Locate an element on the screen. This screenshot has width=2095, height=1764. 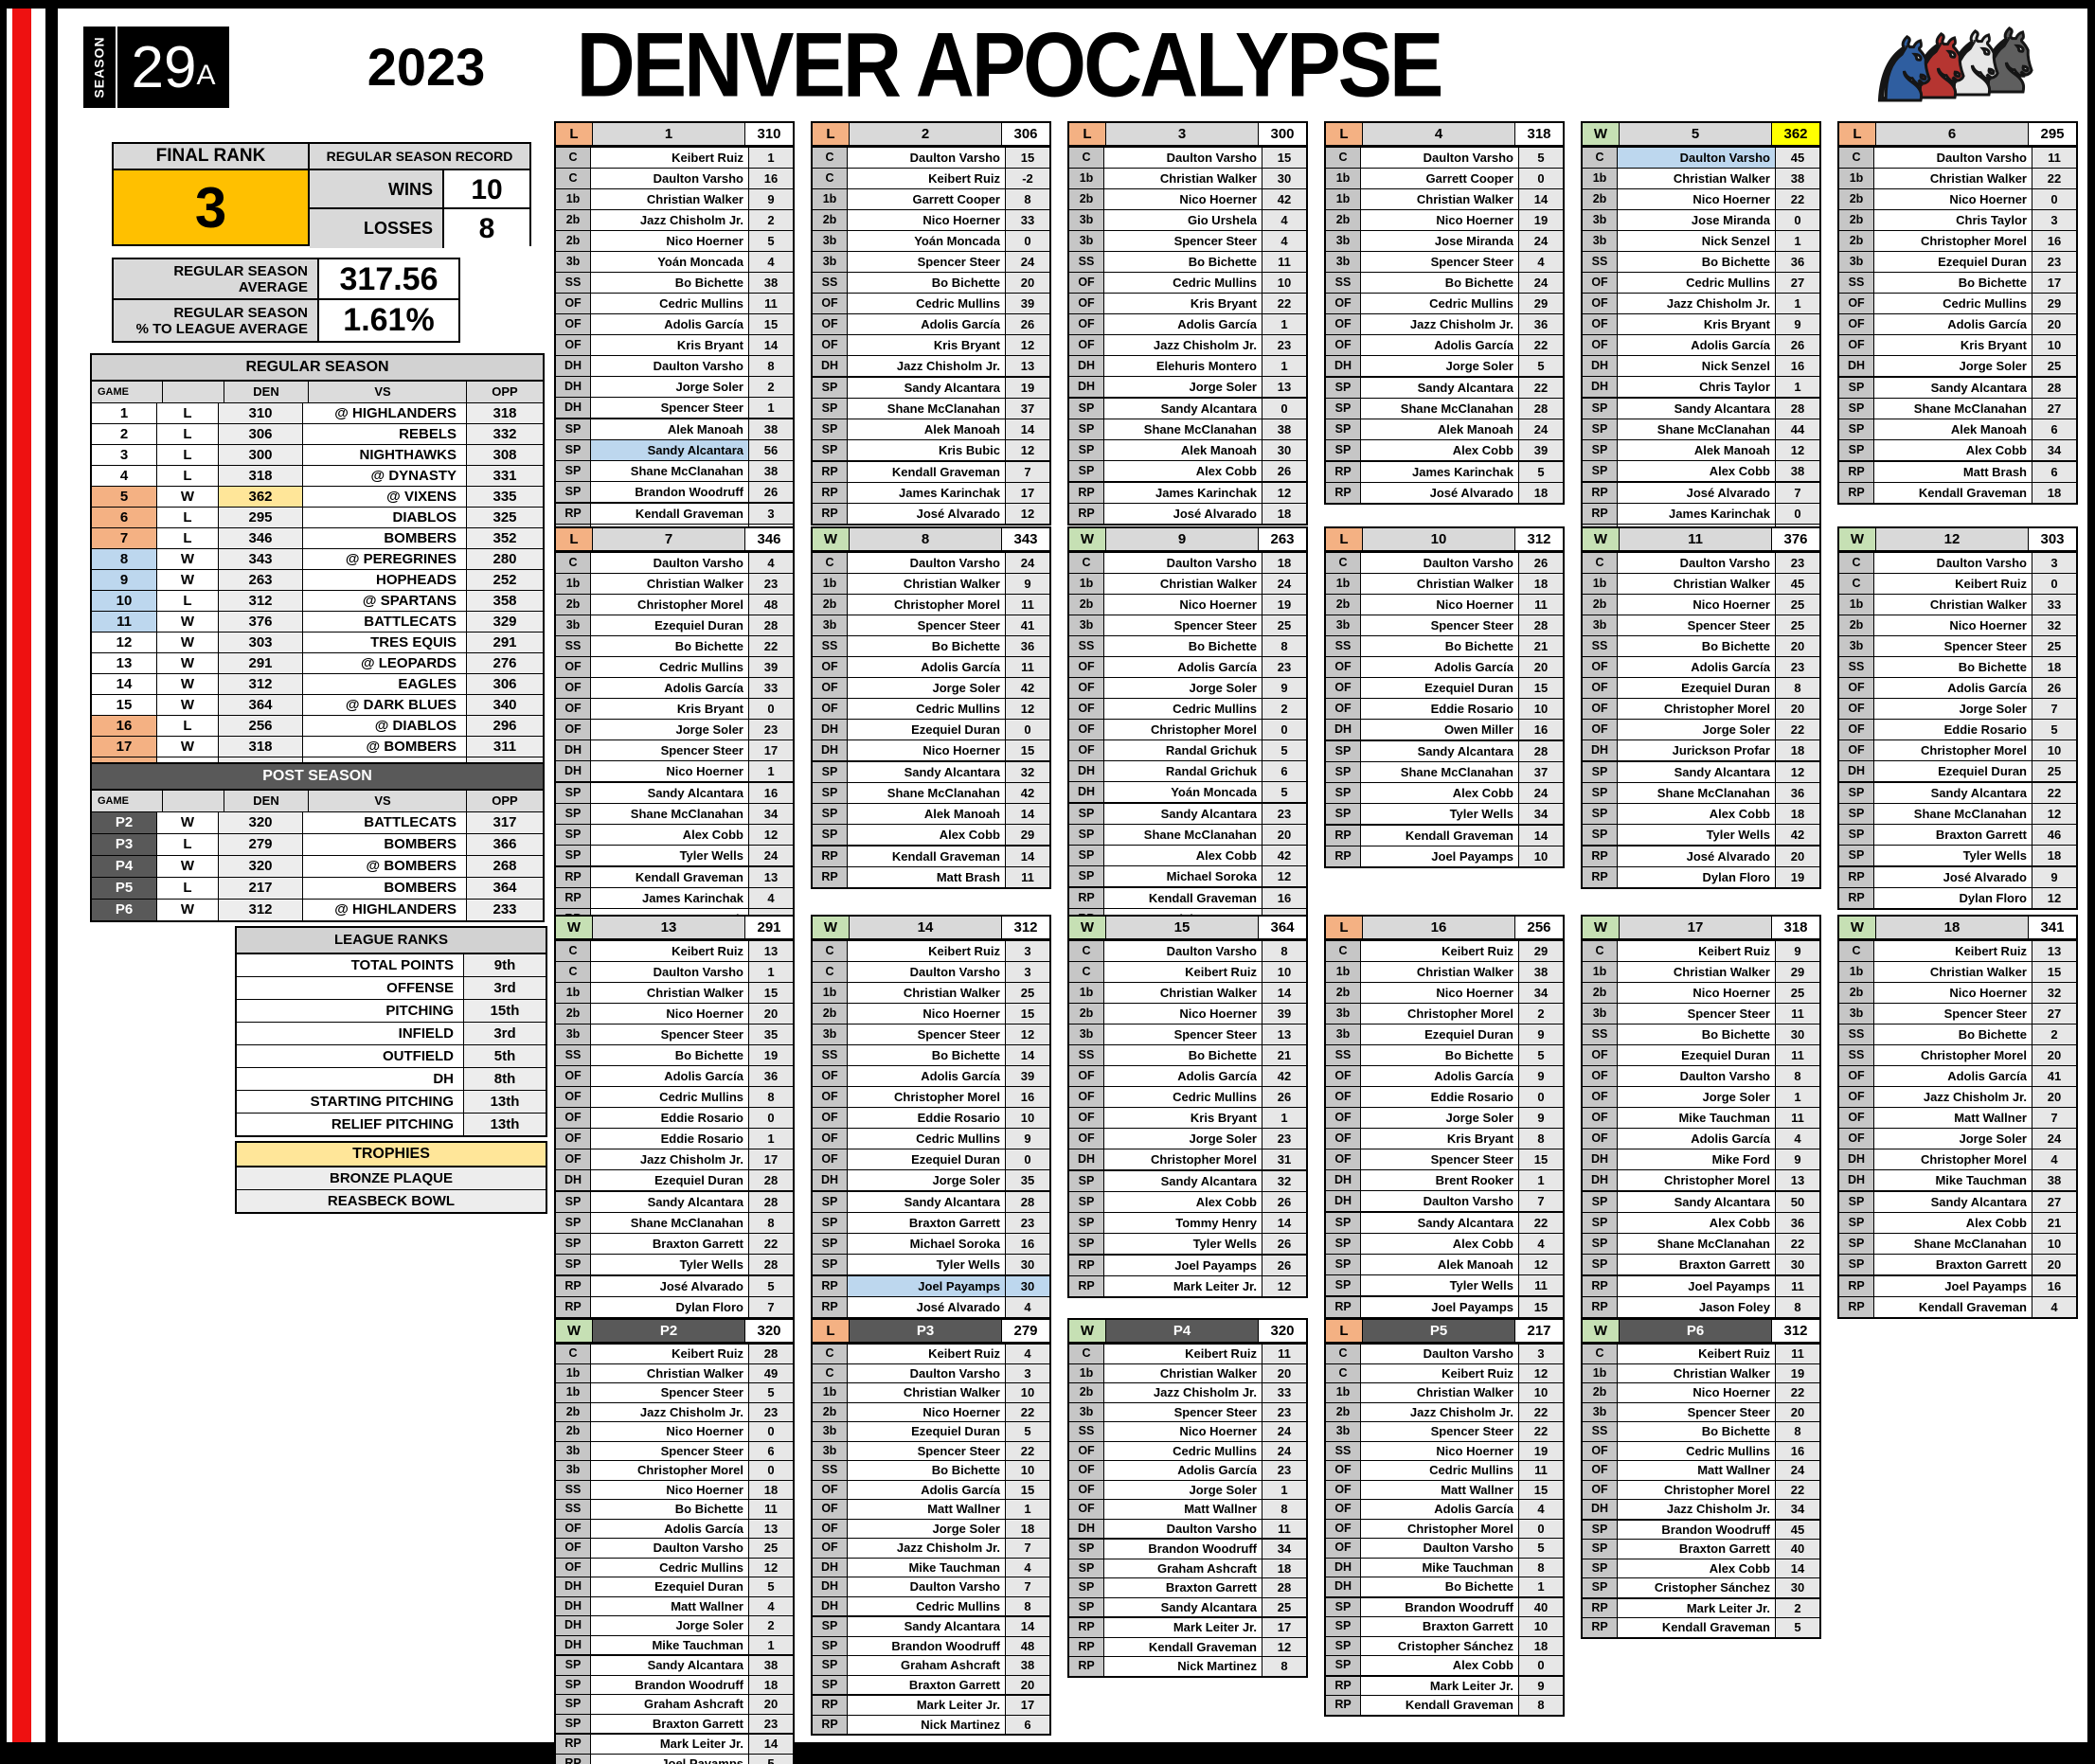
player-cell: Daulton Varsho is located at coordinates (927, 1372).